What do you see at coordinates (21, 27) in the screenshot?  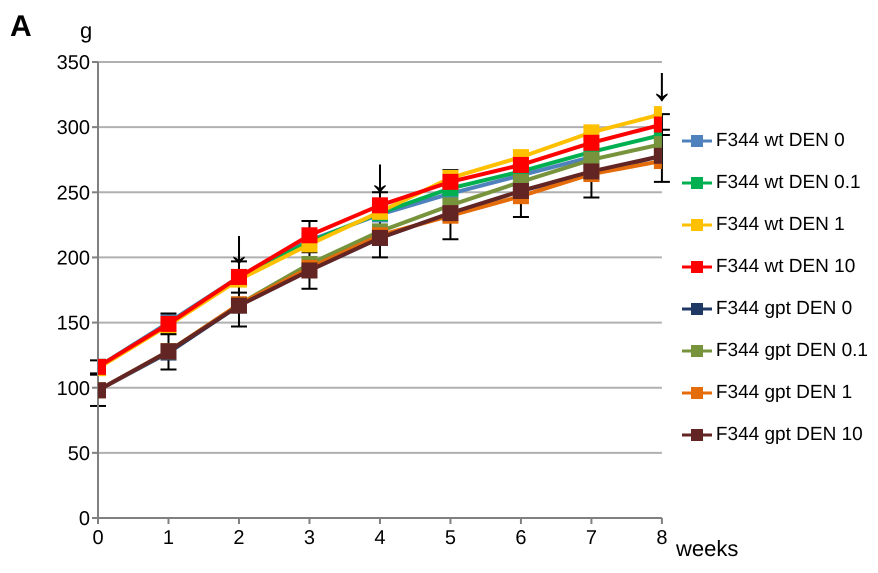 I see `text: A` at bounding box center [21, 27].